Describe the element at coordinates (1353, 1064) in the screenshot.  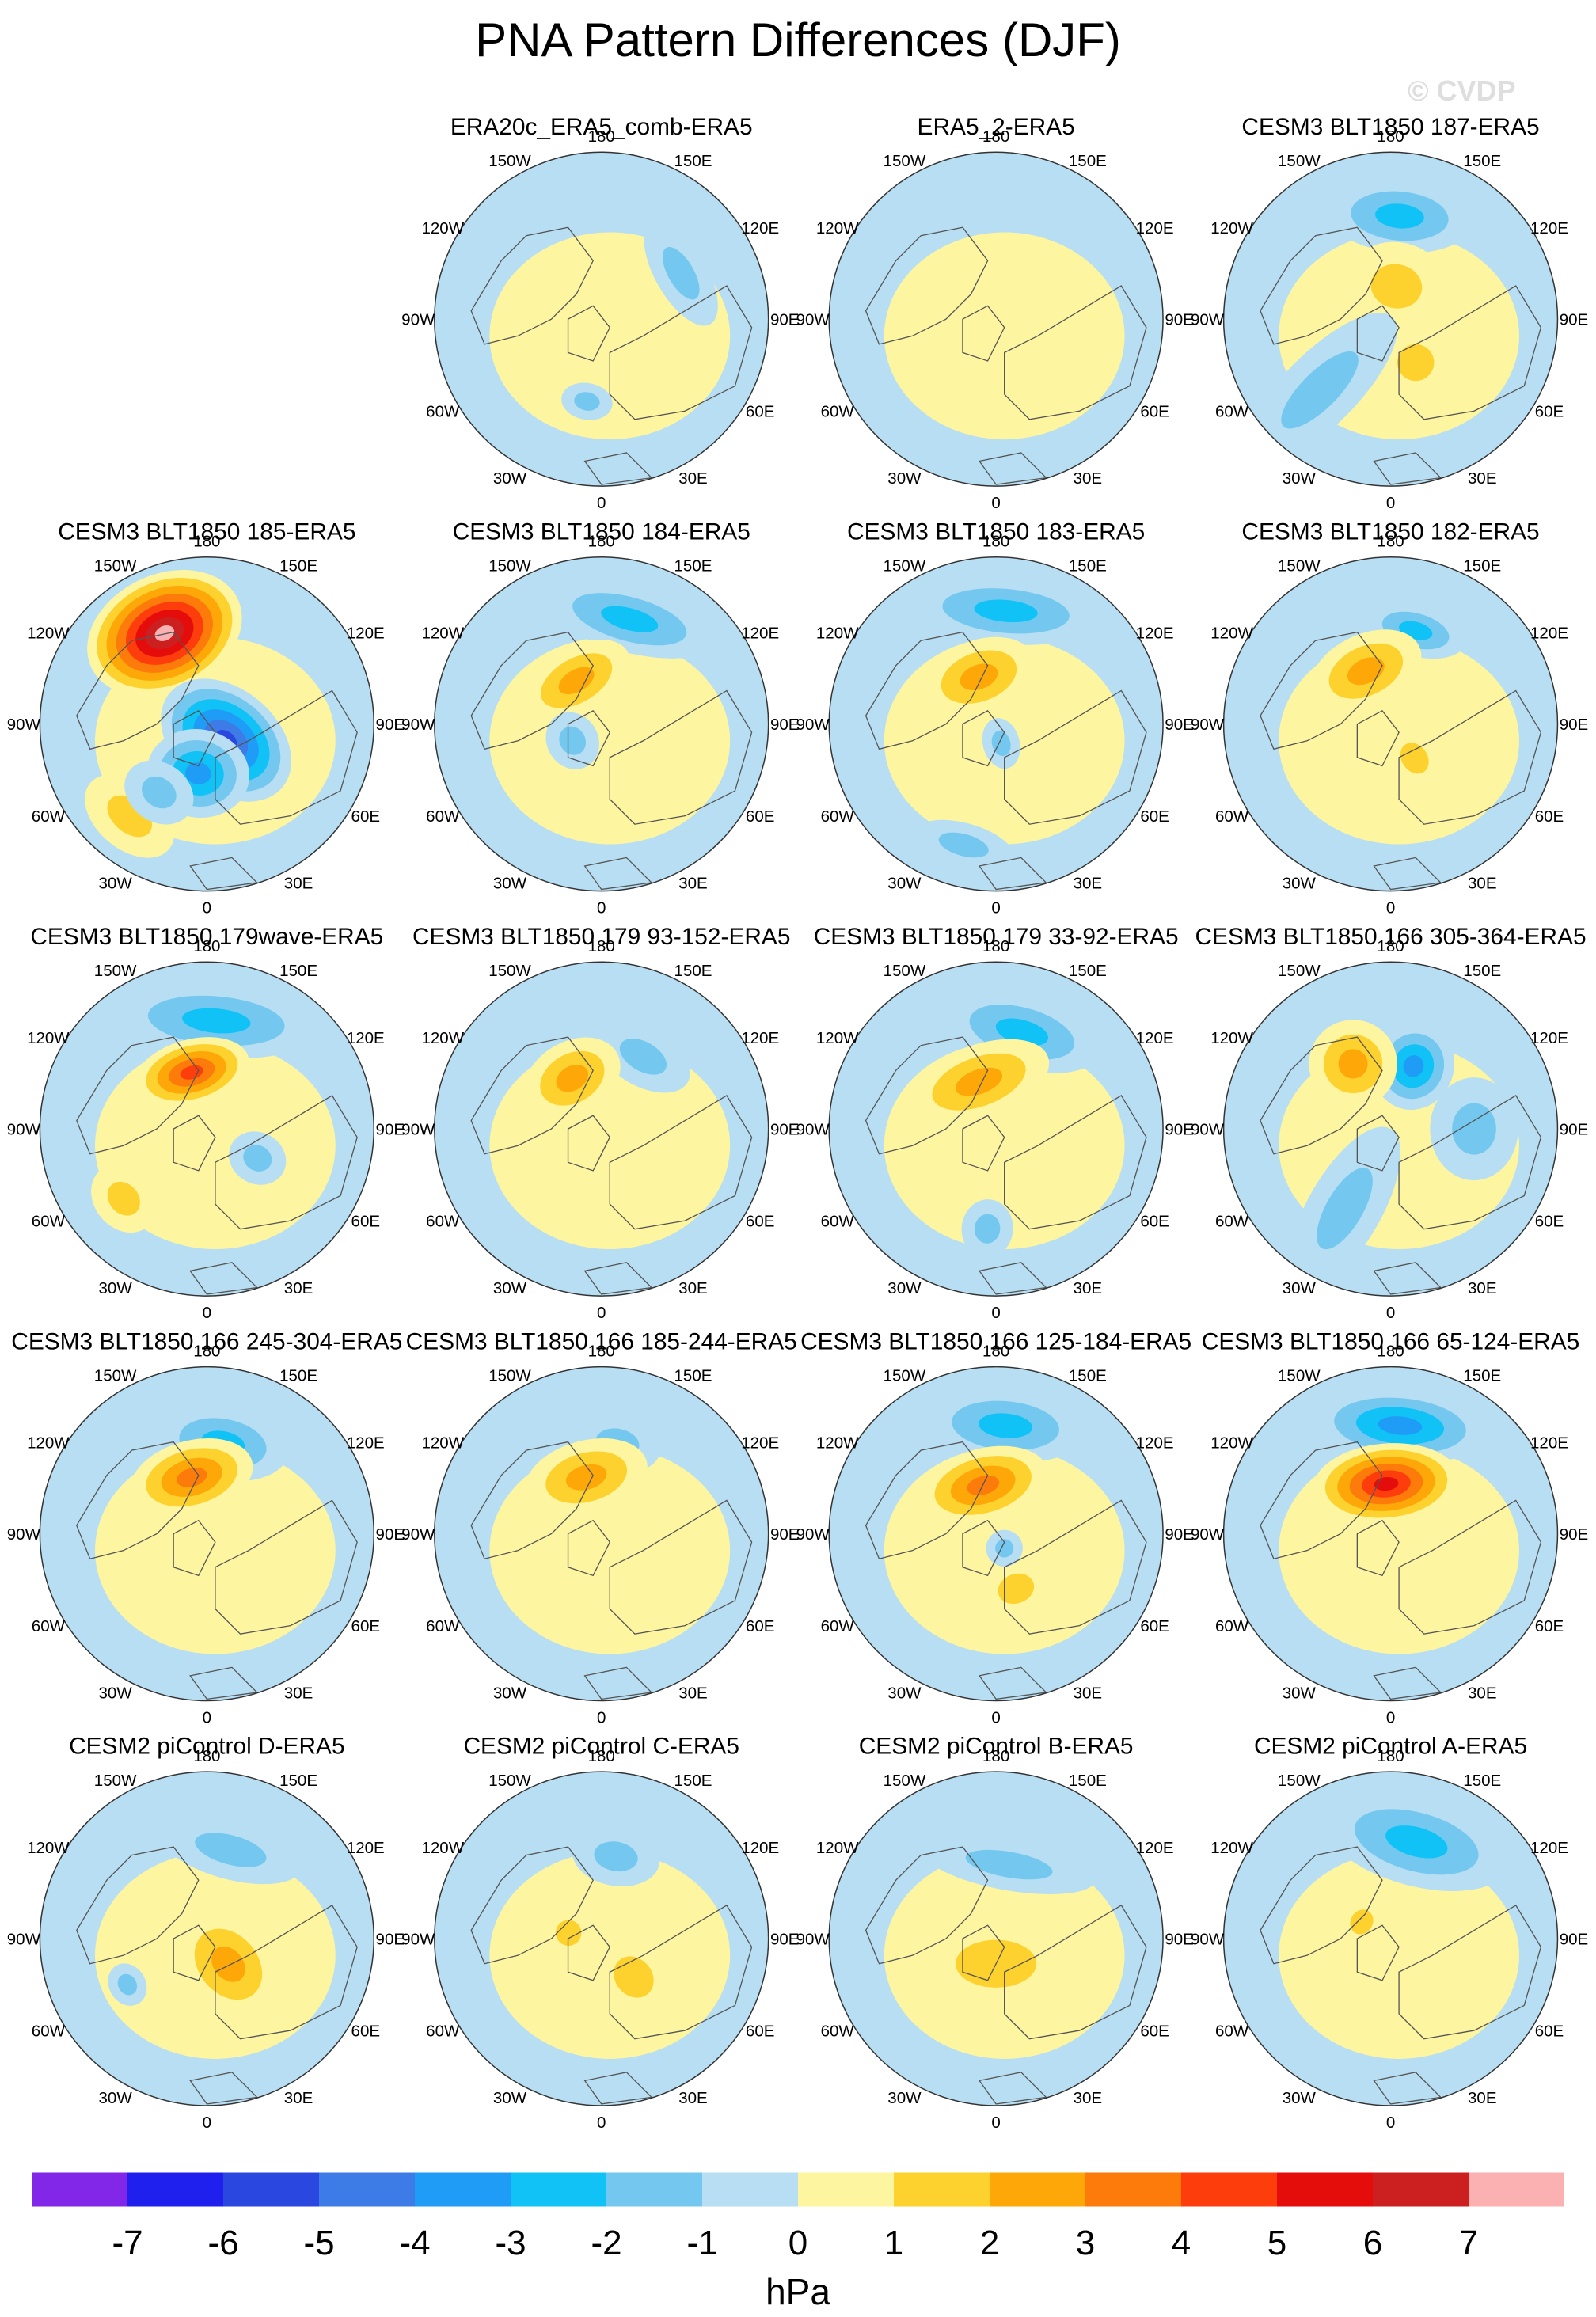
I see `positive-anomaly-contour` at that location.